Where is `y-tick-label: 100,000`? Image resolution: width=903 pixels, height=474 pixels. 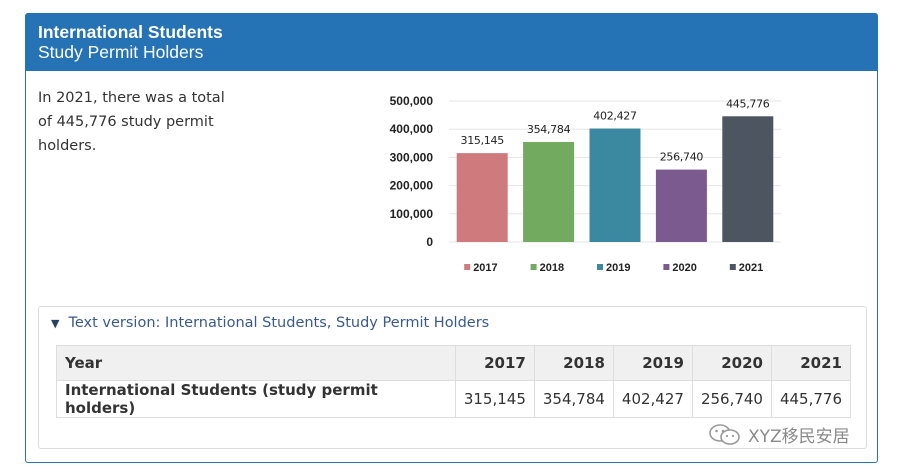
y-tick-label: 100,000 is located at coordinates (412, 214).